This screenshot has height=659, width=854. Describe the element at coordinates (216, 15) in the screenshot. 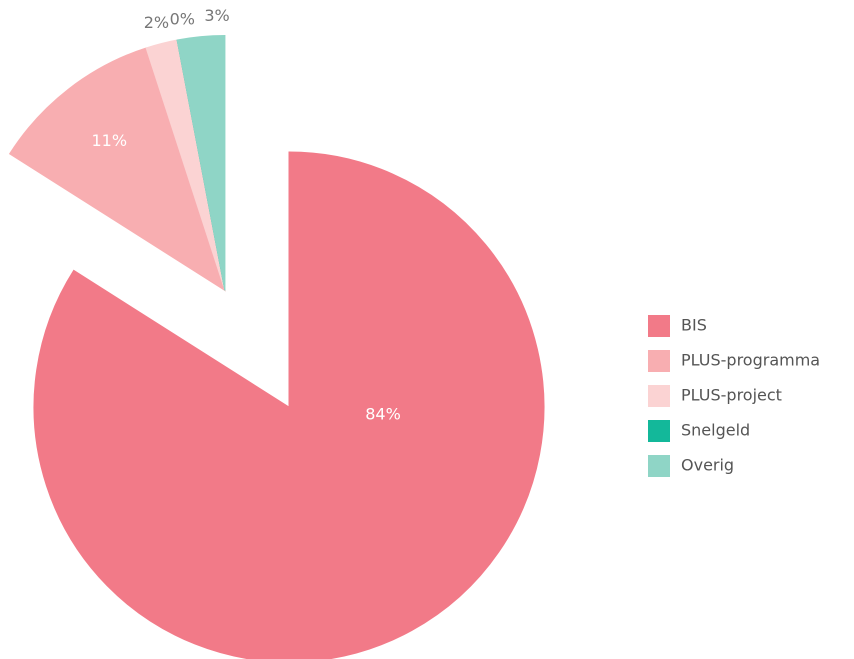

I see `data-label: 3%` at that location.